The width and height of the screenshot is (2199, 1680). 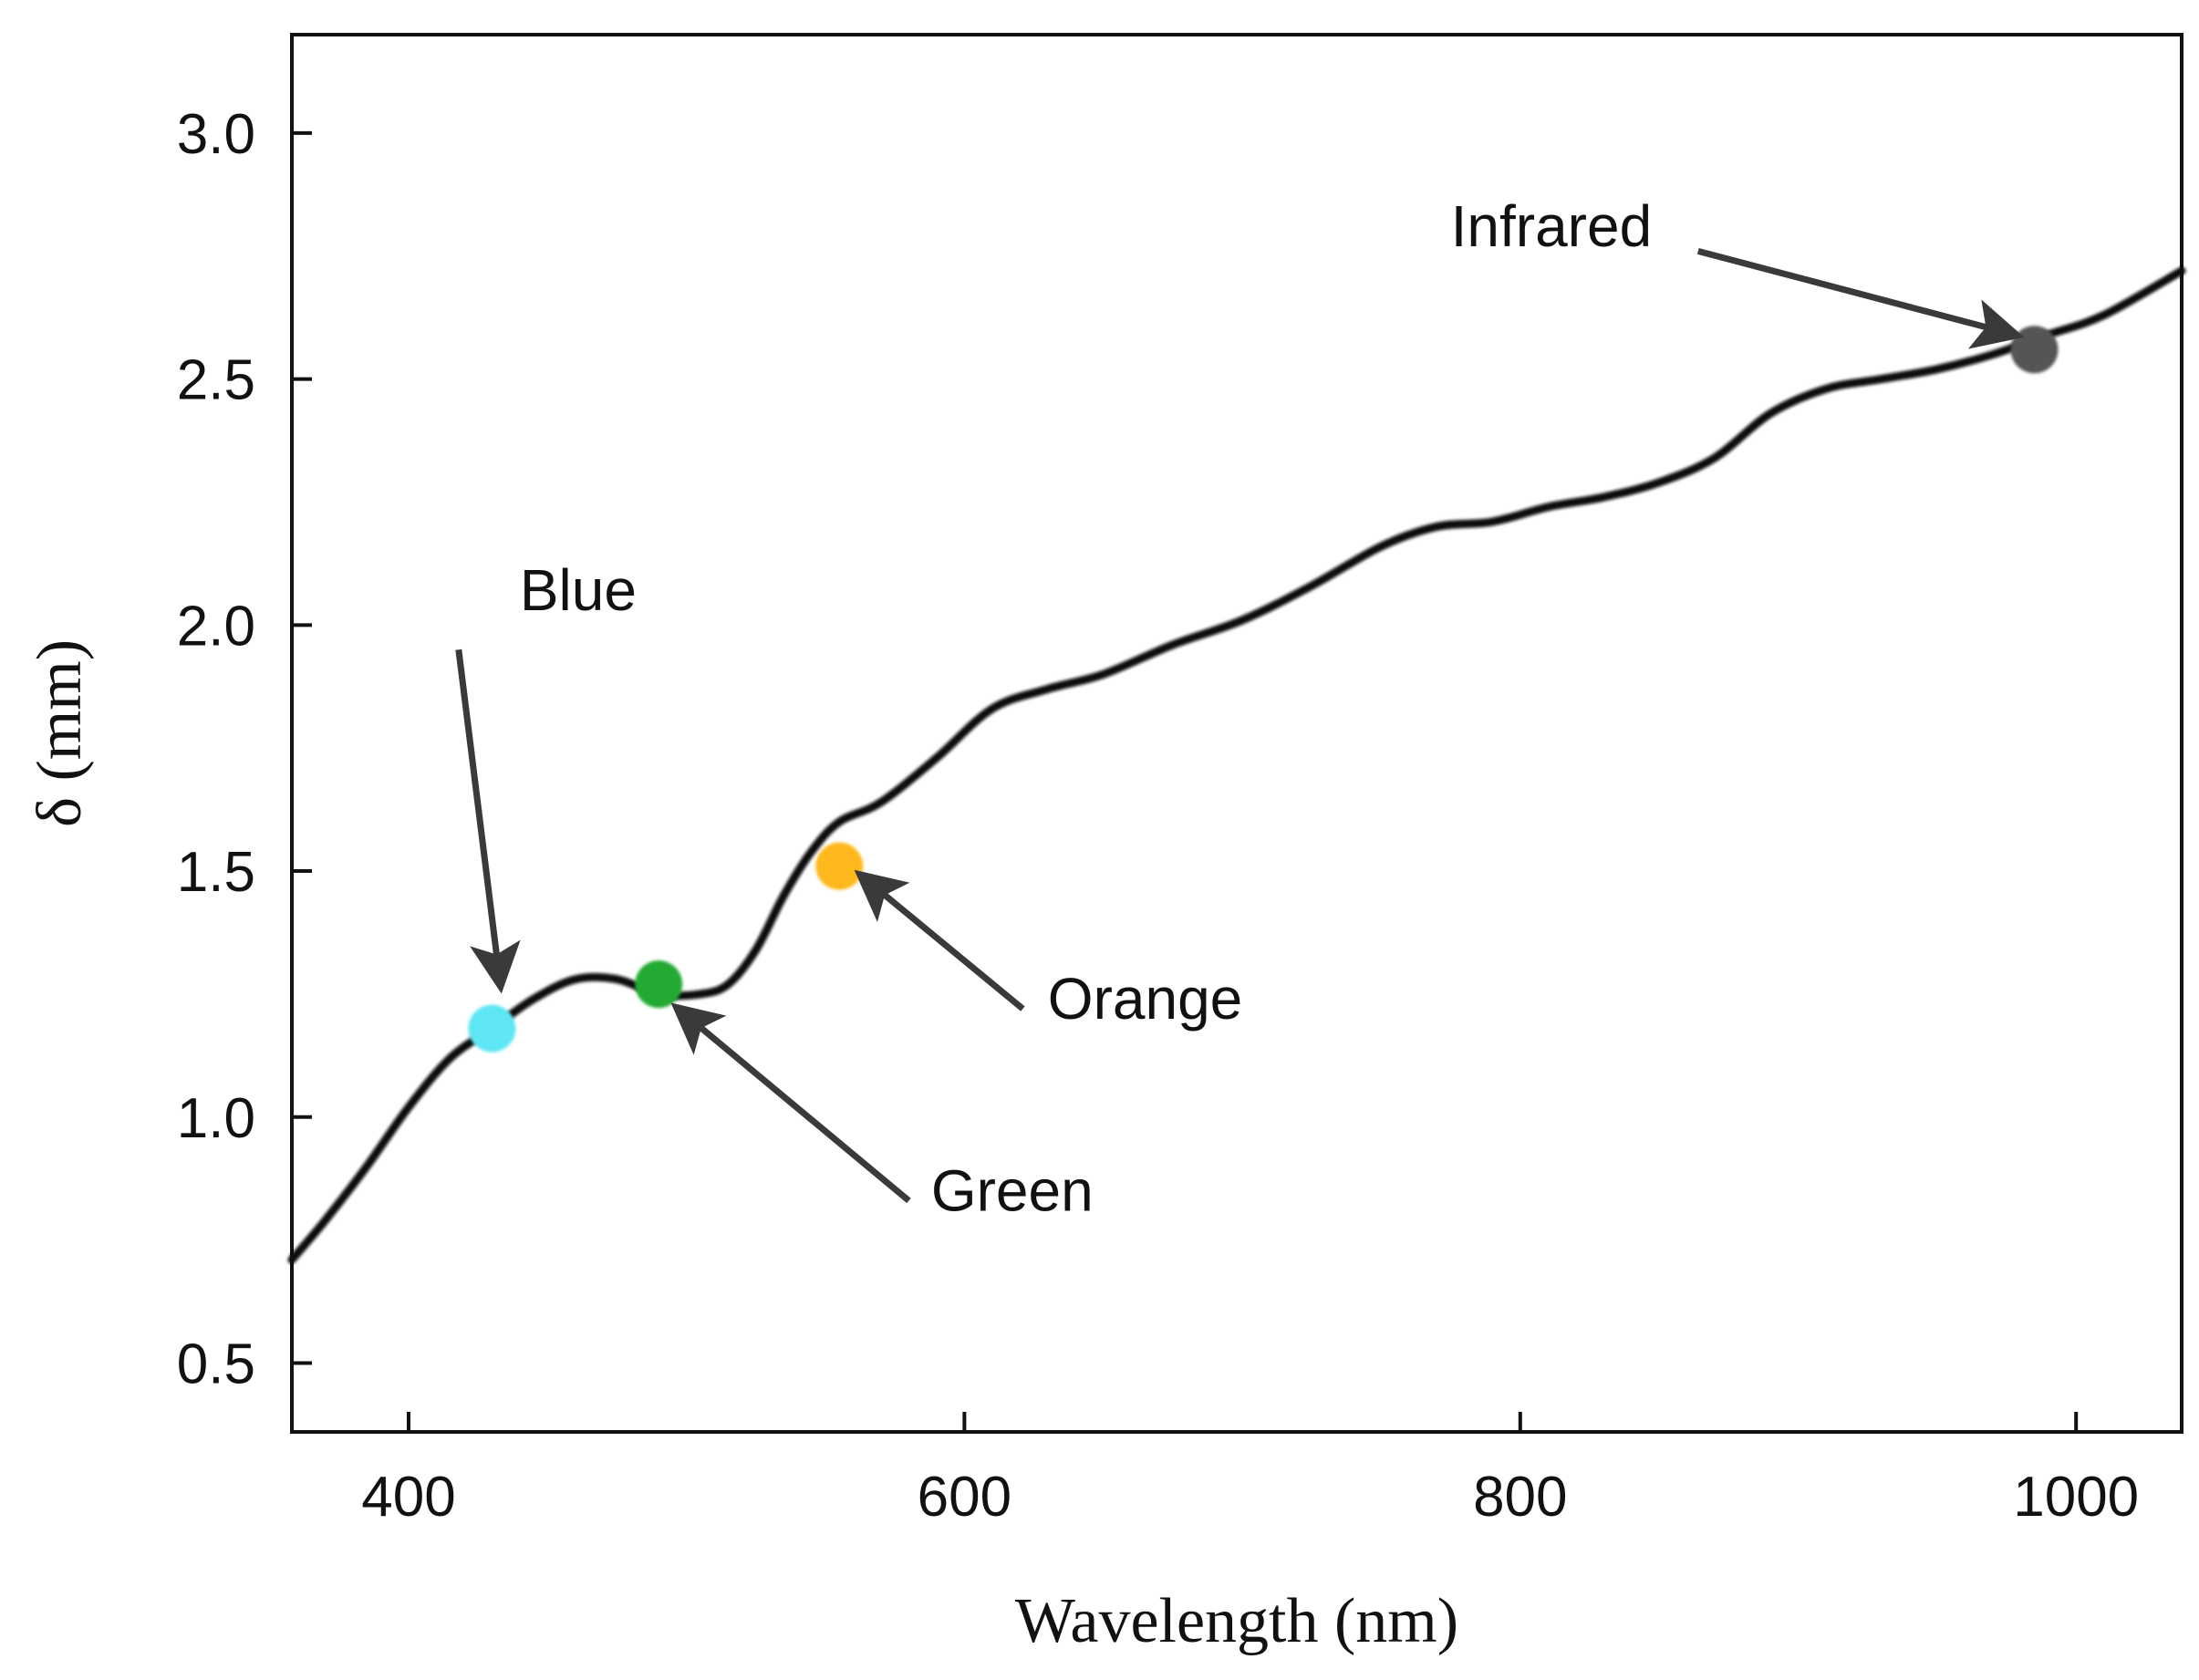 I want to click on label-orange: Orange, so click(x=1145, y=999).